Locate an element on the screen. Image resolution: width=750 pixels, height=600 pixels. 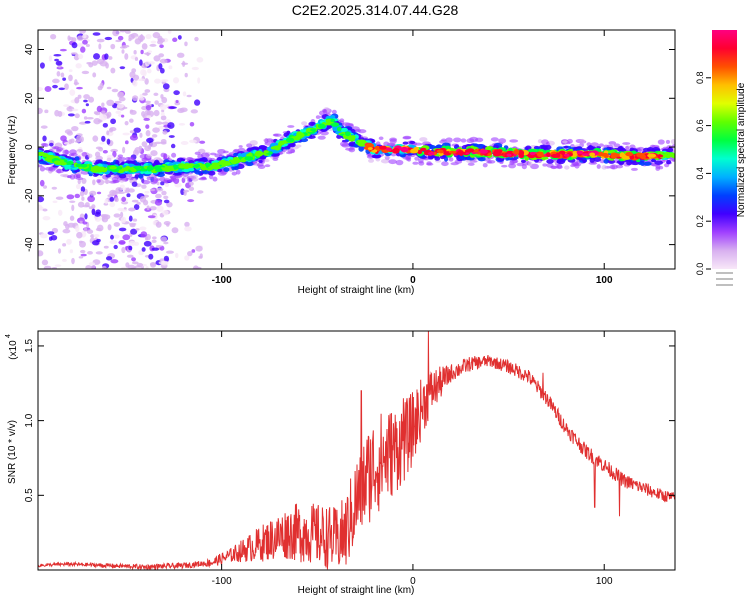
colorbar-gradient is located at coordinates (724, 149).